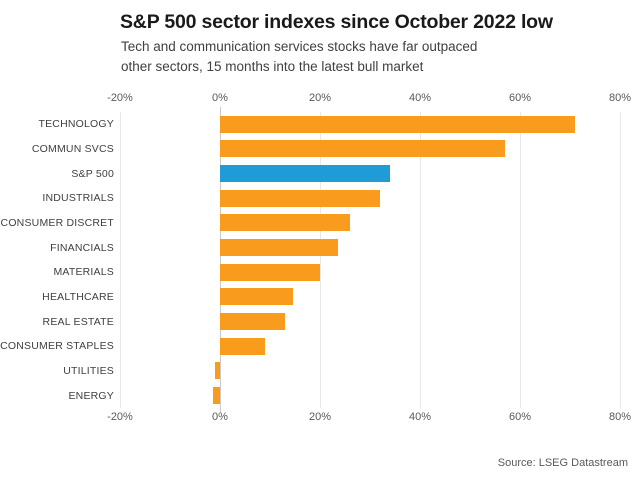 This screenshot has height=480, width=640. I want to click on sector-label: COMMUN SVCS, so click(72, 148).